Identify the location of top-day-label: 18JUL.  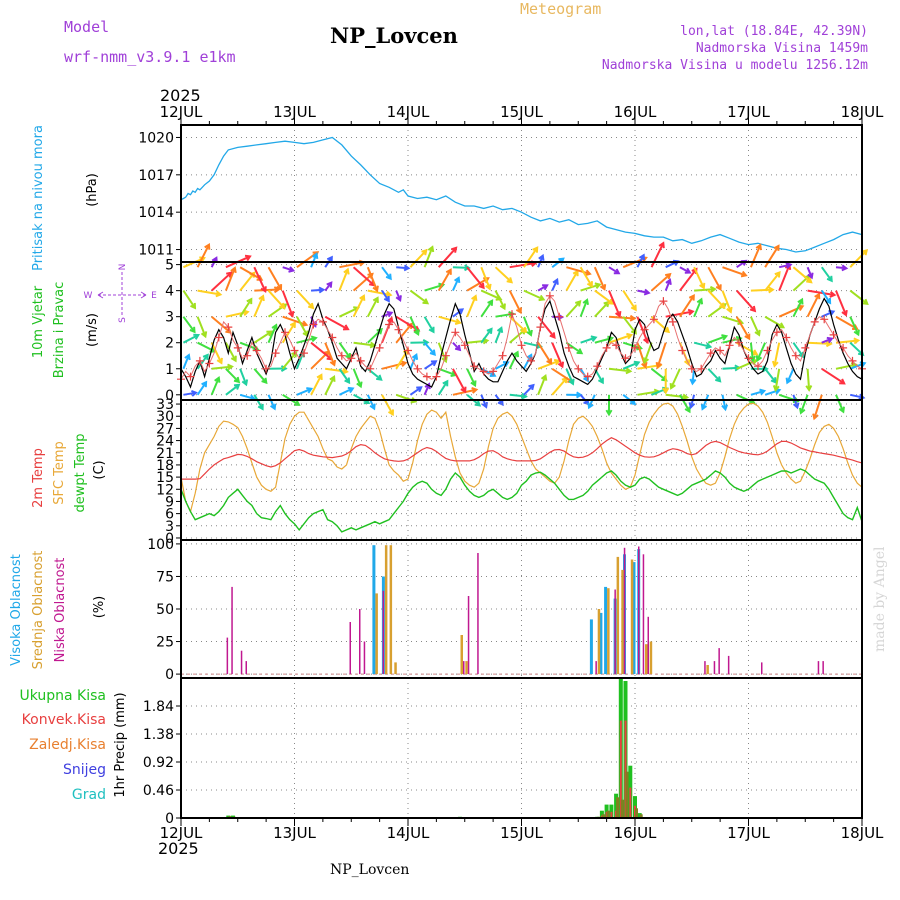
(862, 112).